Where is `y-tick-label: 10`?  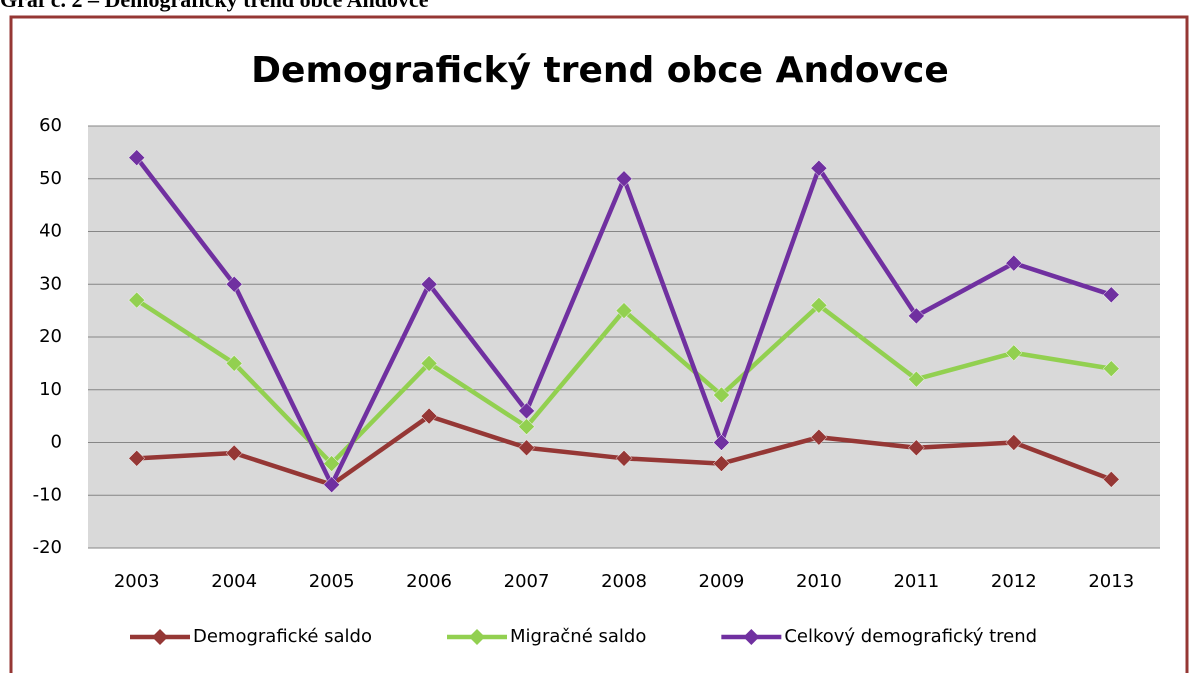
y-tick-label: 10 is located at coordinates (50, 389).